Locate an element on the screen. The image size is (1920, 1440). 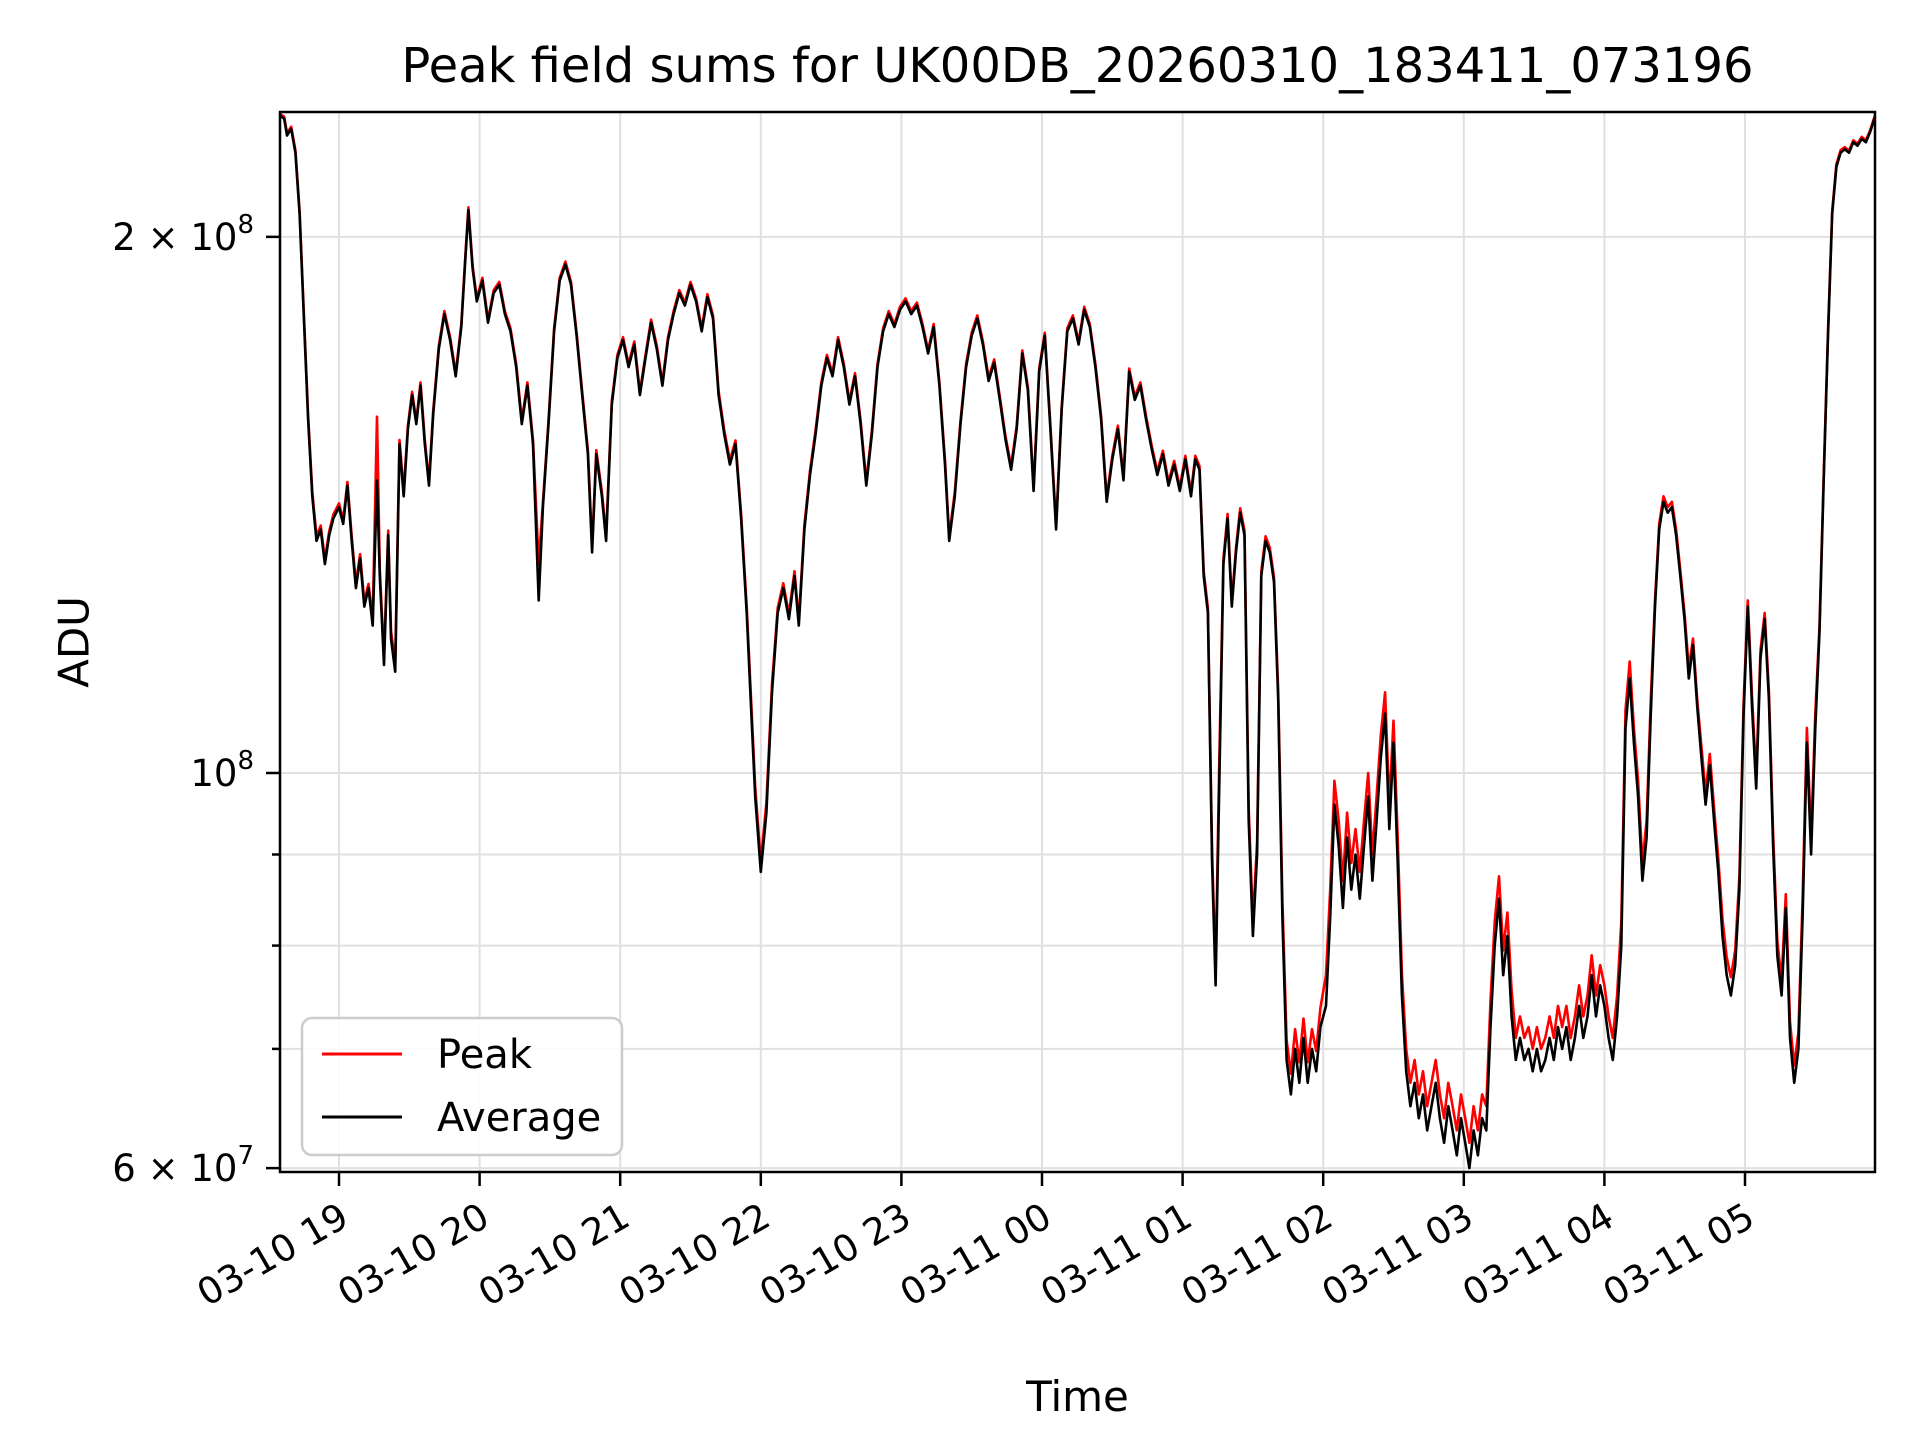
x-tick-label: 03-11 03 is located at coordinates (1398, 1255).